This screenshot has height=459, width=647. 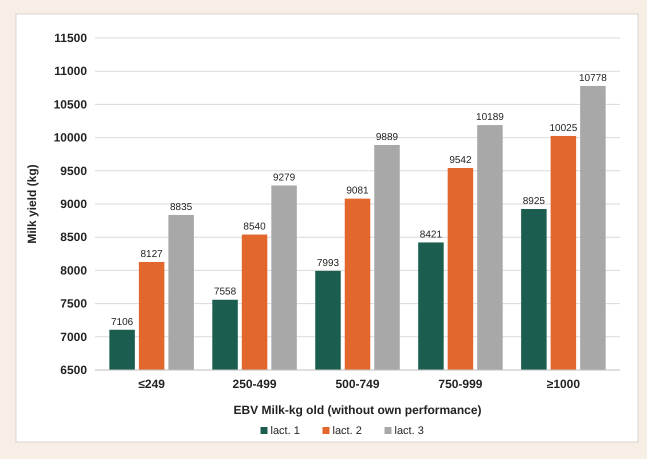 I want to click on y-tick-label: 7000, so click(x=74, y=337).